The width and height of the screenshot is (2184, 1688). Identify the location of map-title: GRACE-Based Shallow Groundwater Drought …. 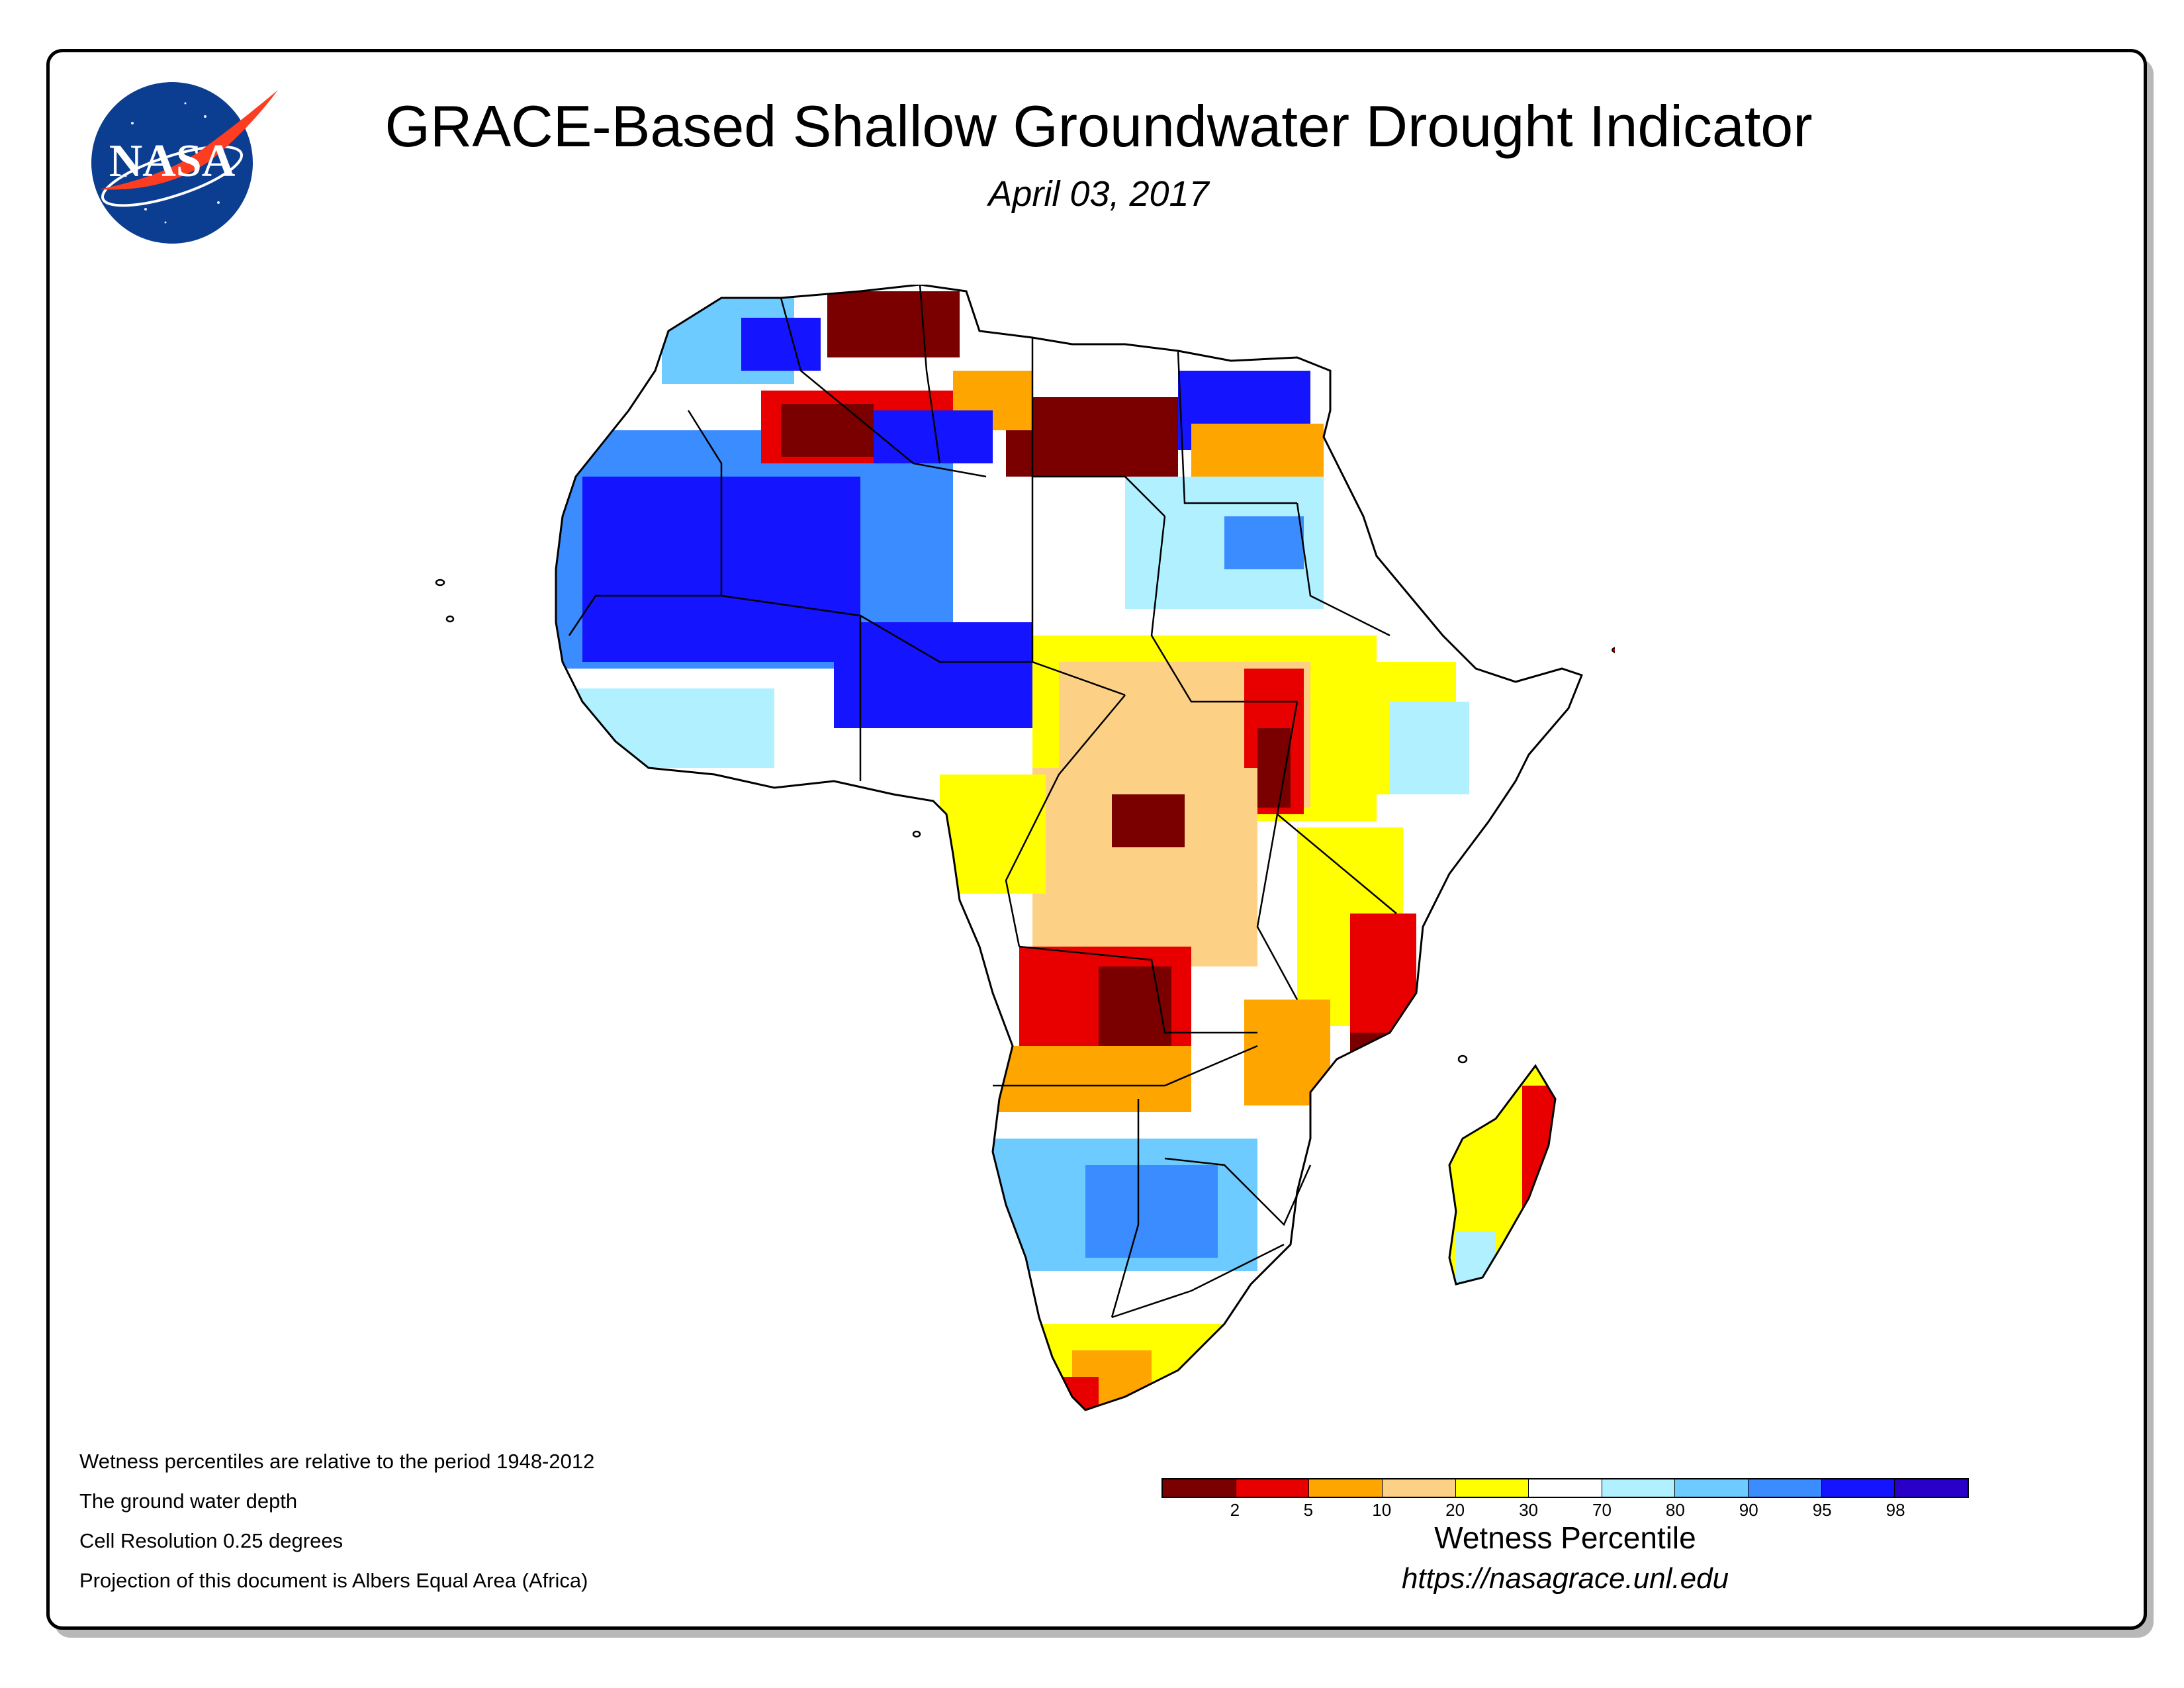
(1099, 126).